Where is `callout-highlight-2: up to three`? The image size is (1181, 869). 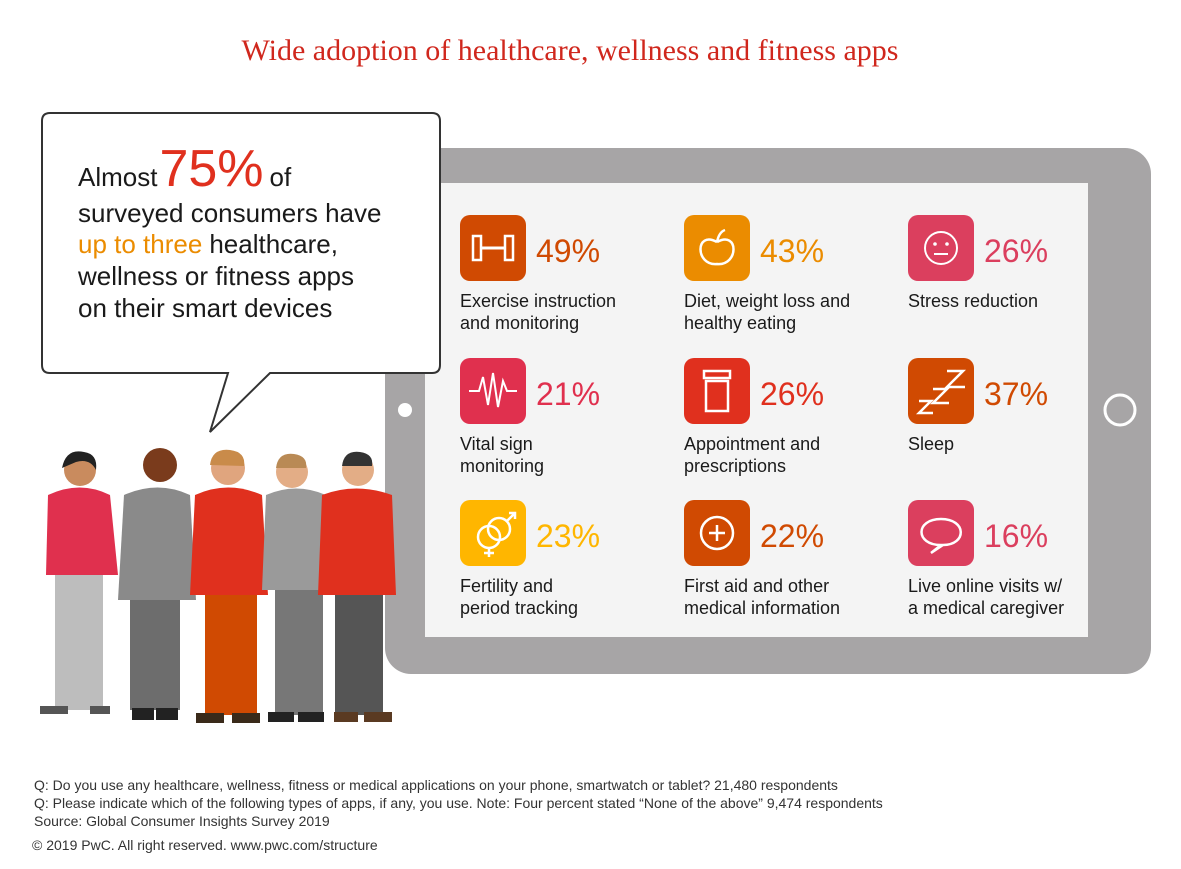
callout-highlight-2: up to three is located at coordinates (140, 244).